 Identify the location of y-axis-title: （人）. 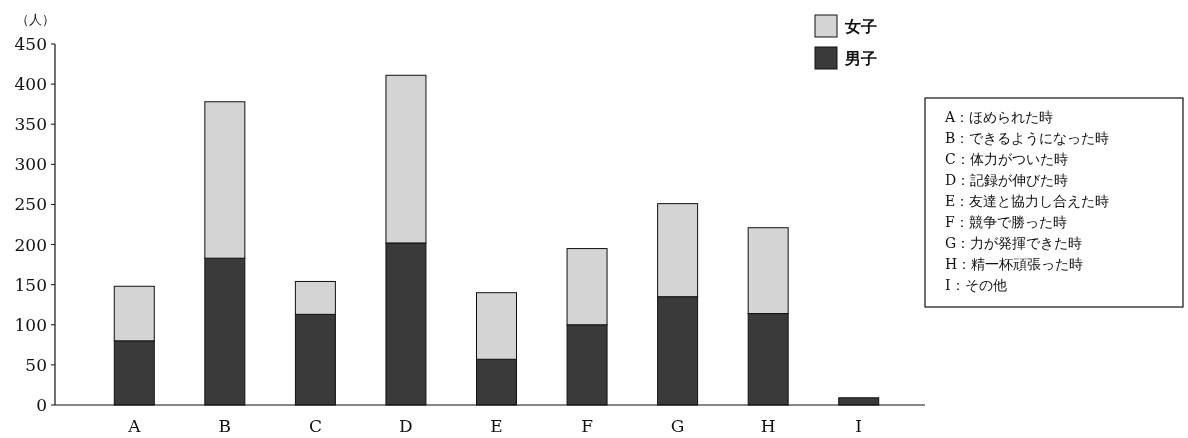
(35, 19).